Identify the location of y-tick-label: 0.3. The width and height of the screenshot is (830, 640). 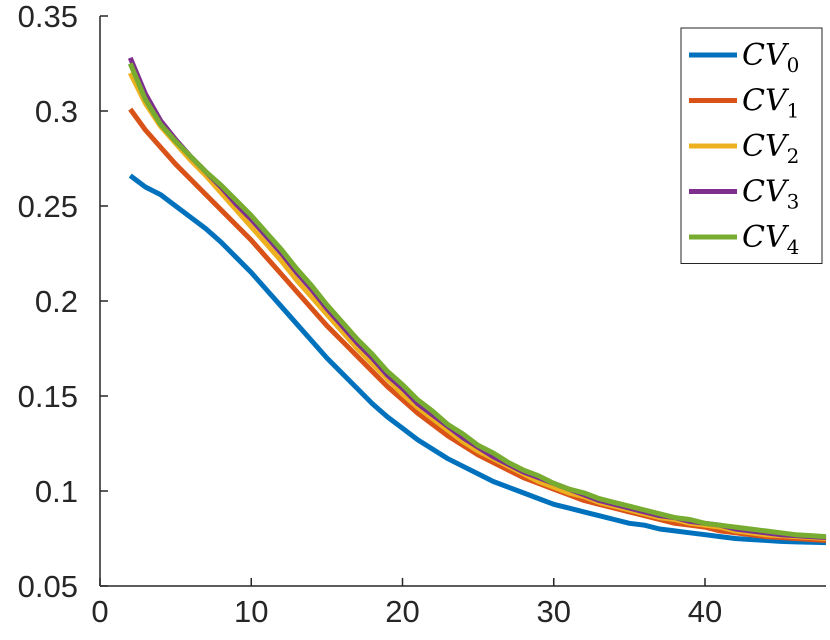
(56, 111).